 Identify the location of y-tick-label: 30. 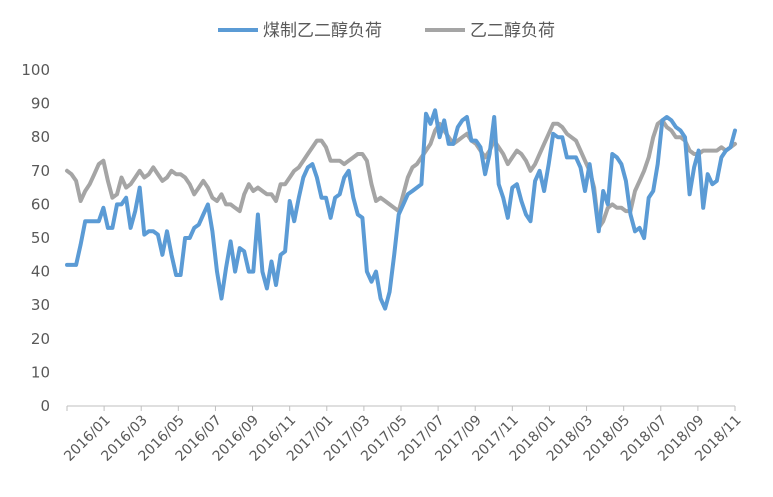
(40, 305).